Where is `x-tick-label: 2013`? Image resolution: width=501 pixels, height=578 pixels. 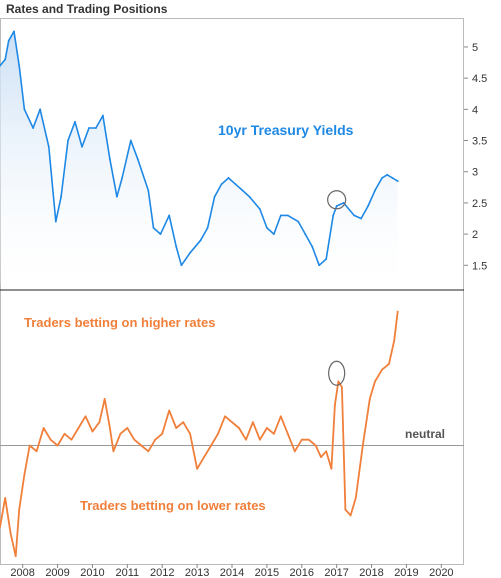 x-tick-label: 2013 is located at coordinates (197, 572).